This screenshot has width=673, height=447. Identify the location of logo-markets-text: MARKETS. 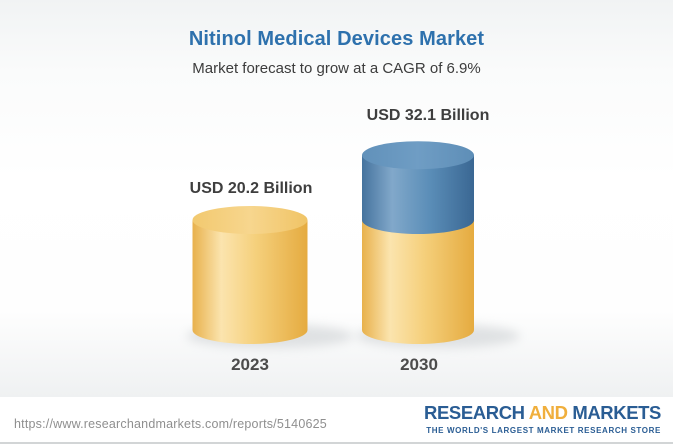
(616, 412).